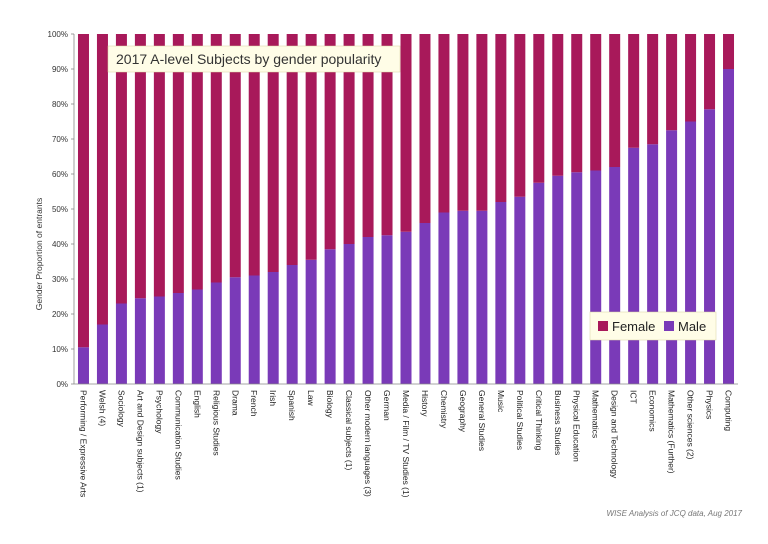  Describe the element at coordinates (60, 69) in the screenshot. I see `y-tick-label: 90%` at that location.